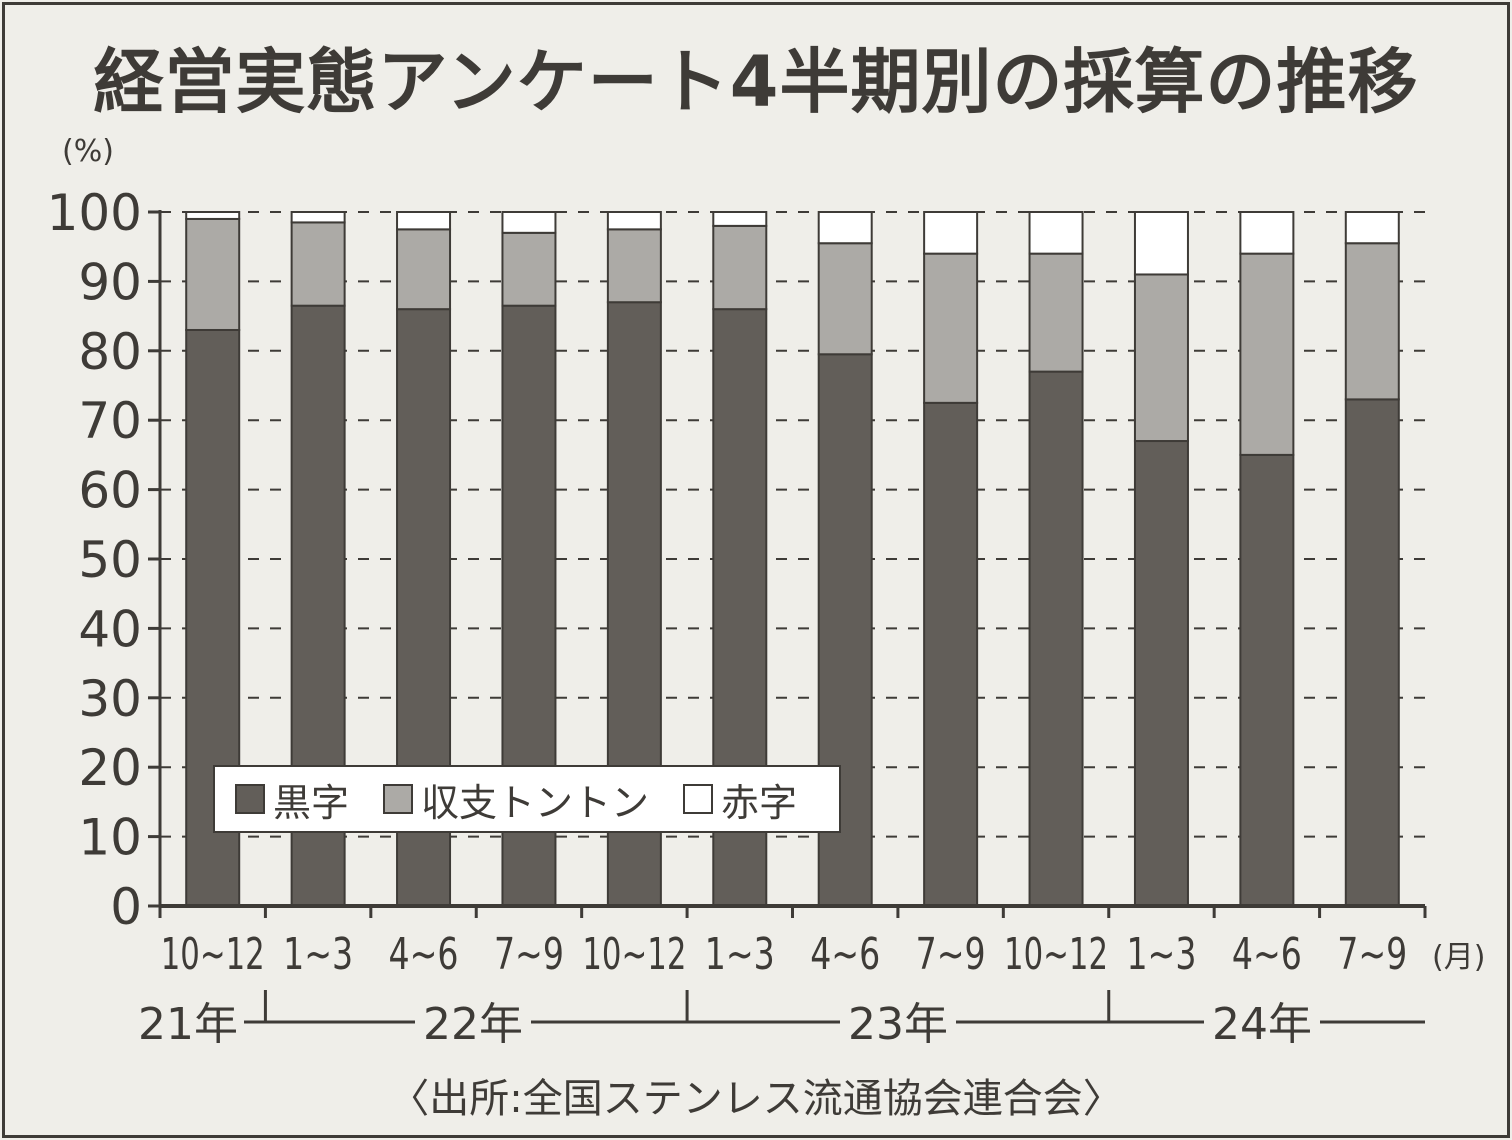 The height and width of the screenshot is (1140, 1512). I want to click on year-label: 23年, so click(898, 1024).